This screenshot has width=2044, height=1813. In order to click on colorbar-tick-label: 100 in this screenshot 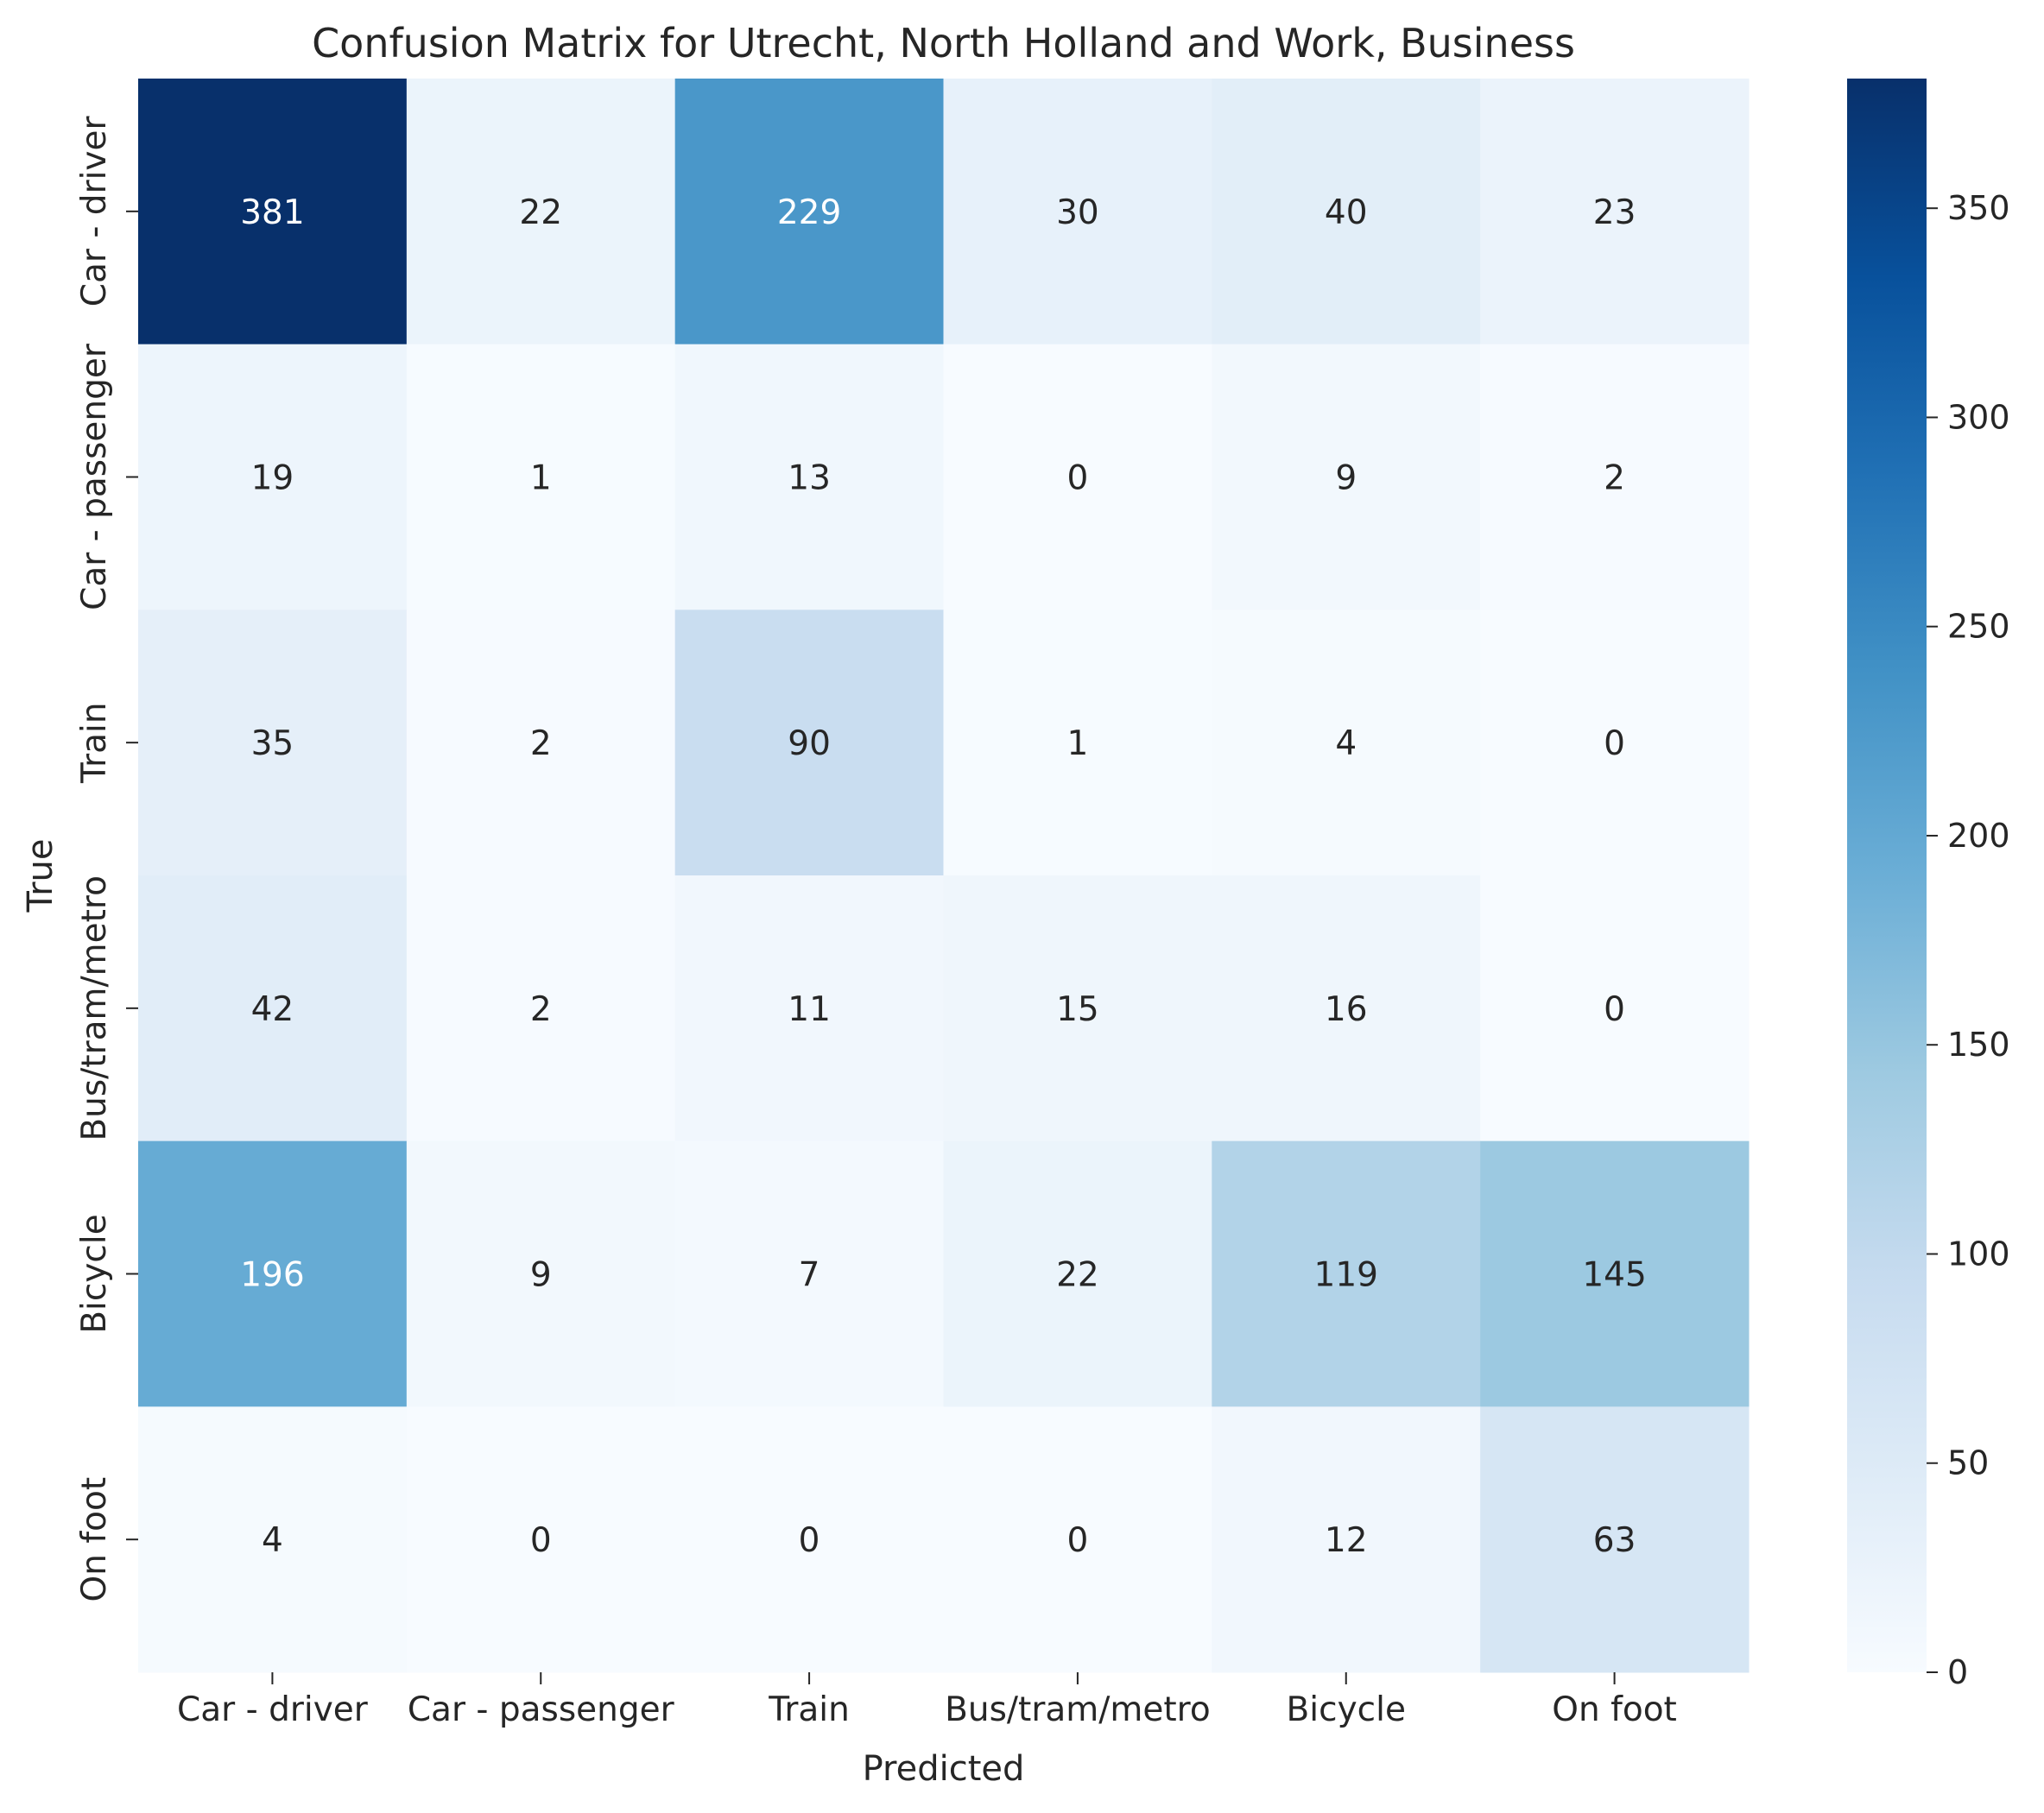, I will do `click(1978, 1254)`.